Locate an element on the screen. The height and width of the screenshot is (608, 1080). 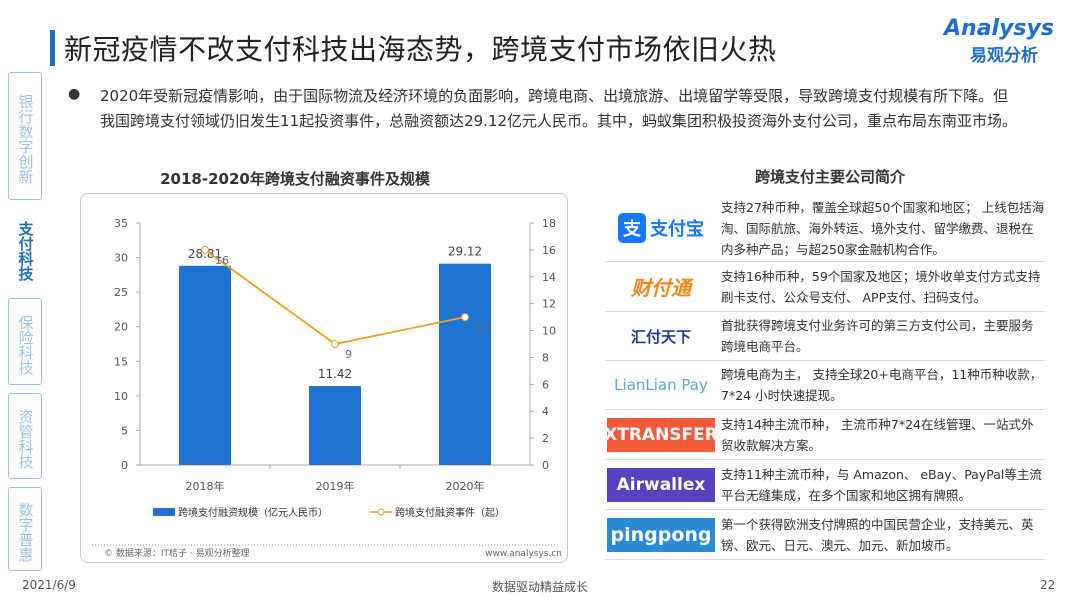
company-logo-text: 支付宝 is located at coordinates (677, 229).